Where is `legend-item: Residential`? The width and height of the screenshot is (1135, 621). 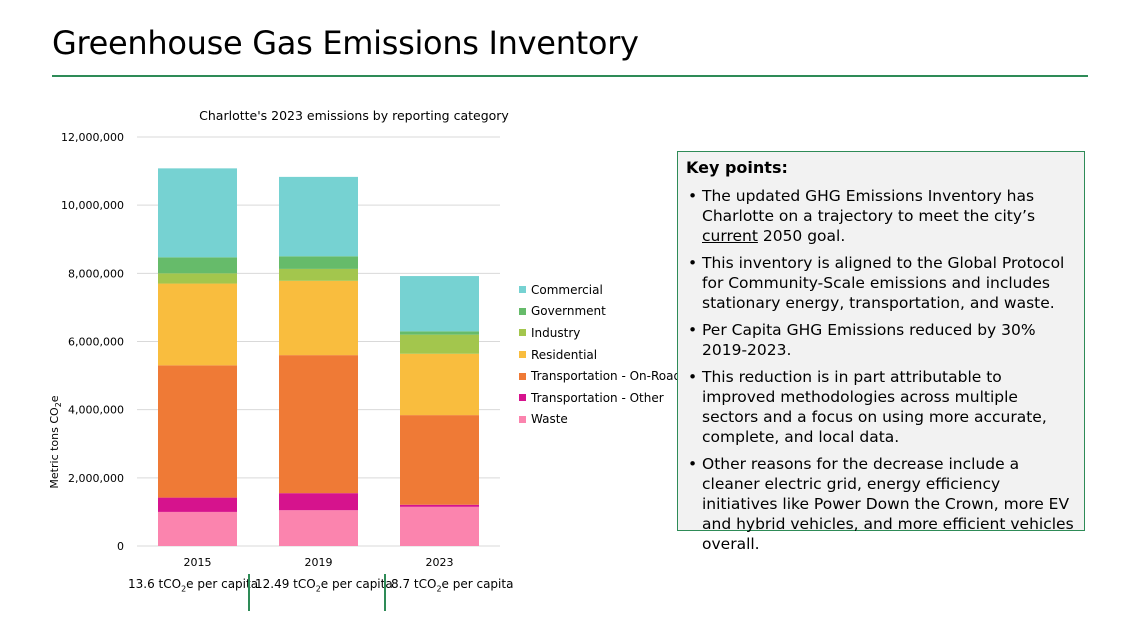 legend-item: Residential is located at coordinates (600, 355).